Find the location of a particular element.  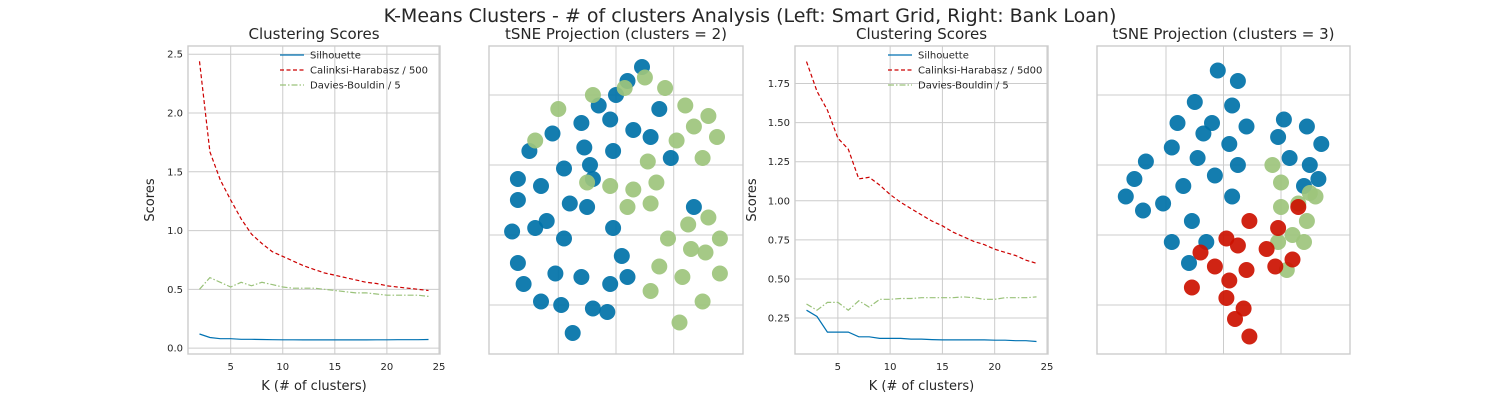

y-tick-label: 1.0 is located at coordinates (175, 231).